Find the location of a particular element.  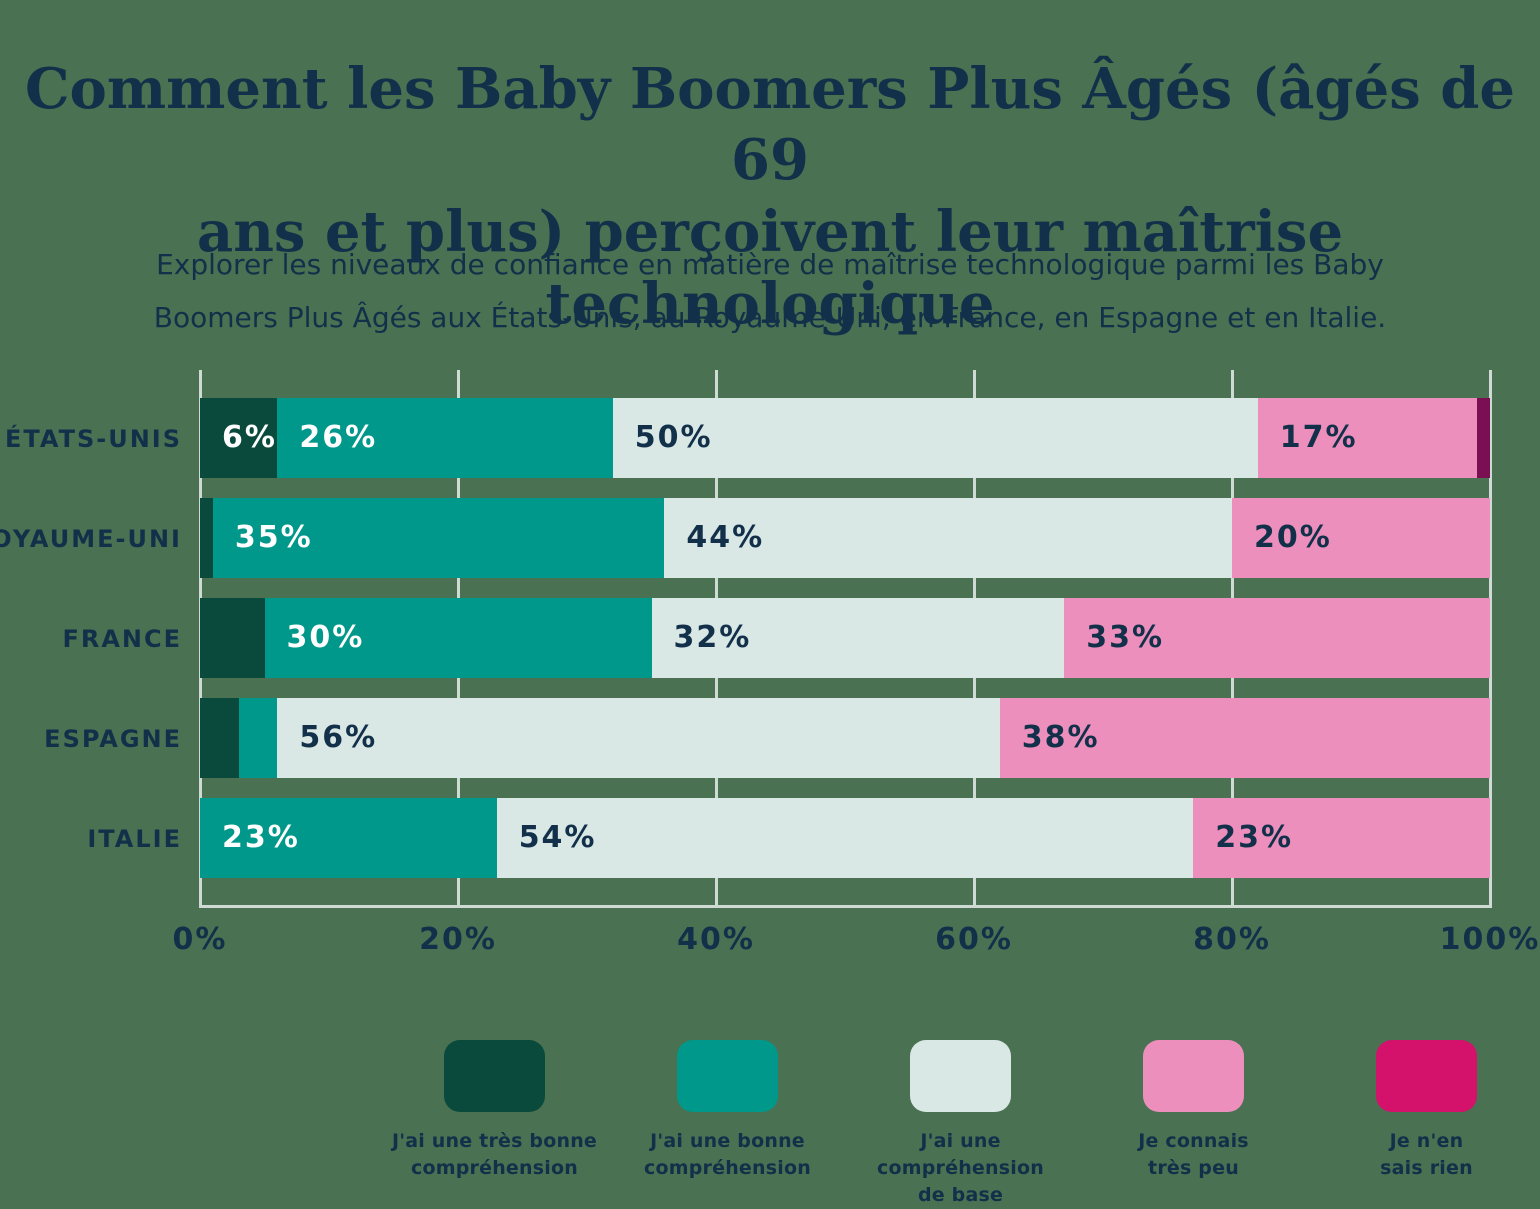

bar-value-label: 44% is located at coordinates (725, 537).